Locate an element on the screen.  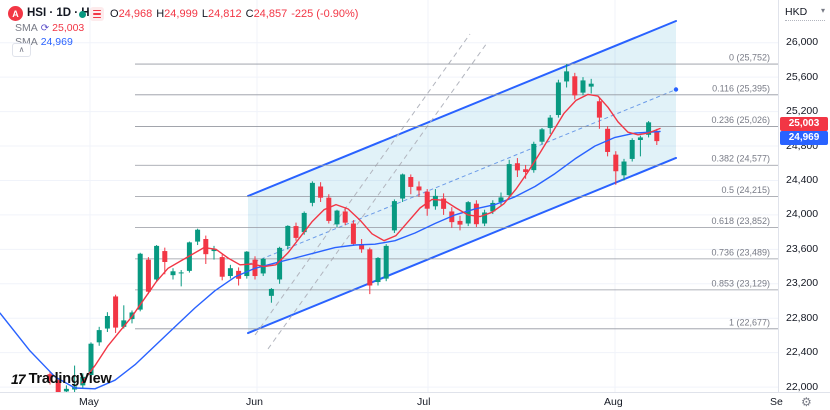
indicator-loading-icon: ⟳ is located at coordinates (45, 28).